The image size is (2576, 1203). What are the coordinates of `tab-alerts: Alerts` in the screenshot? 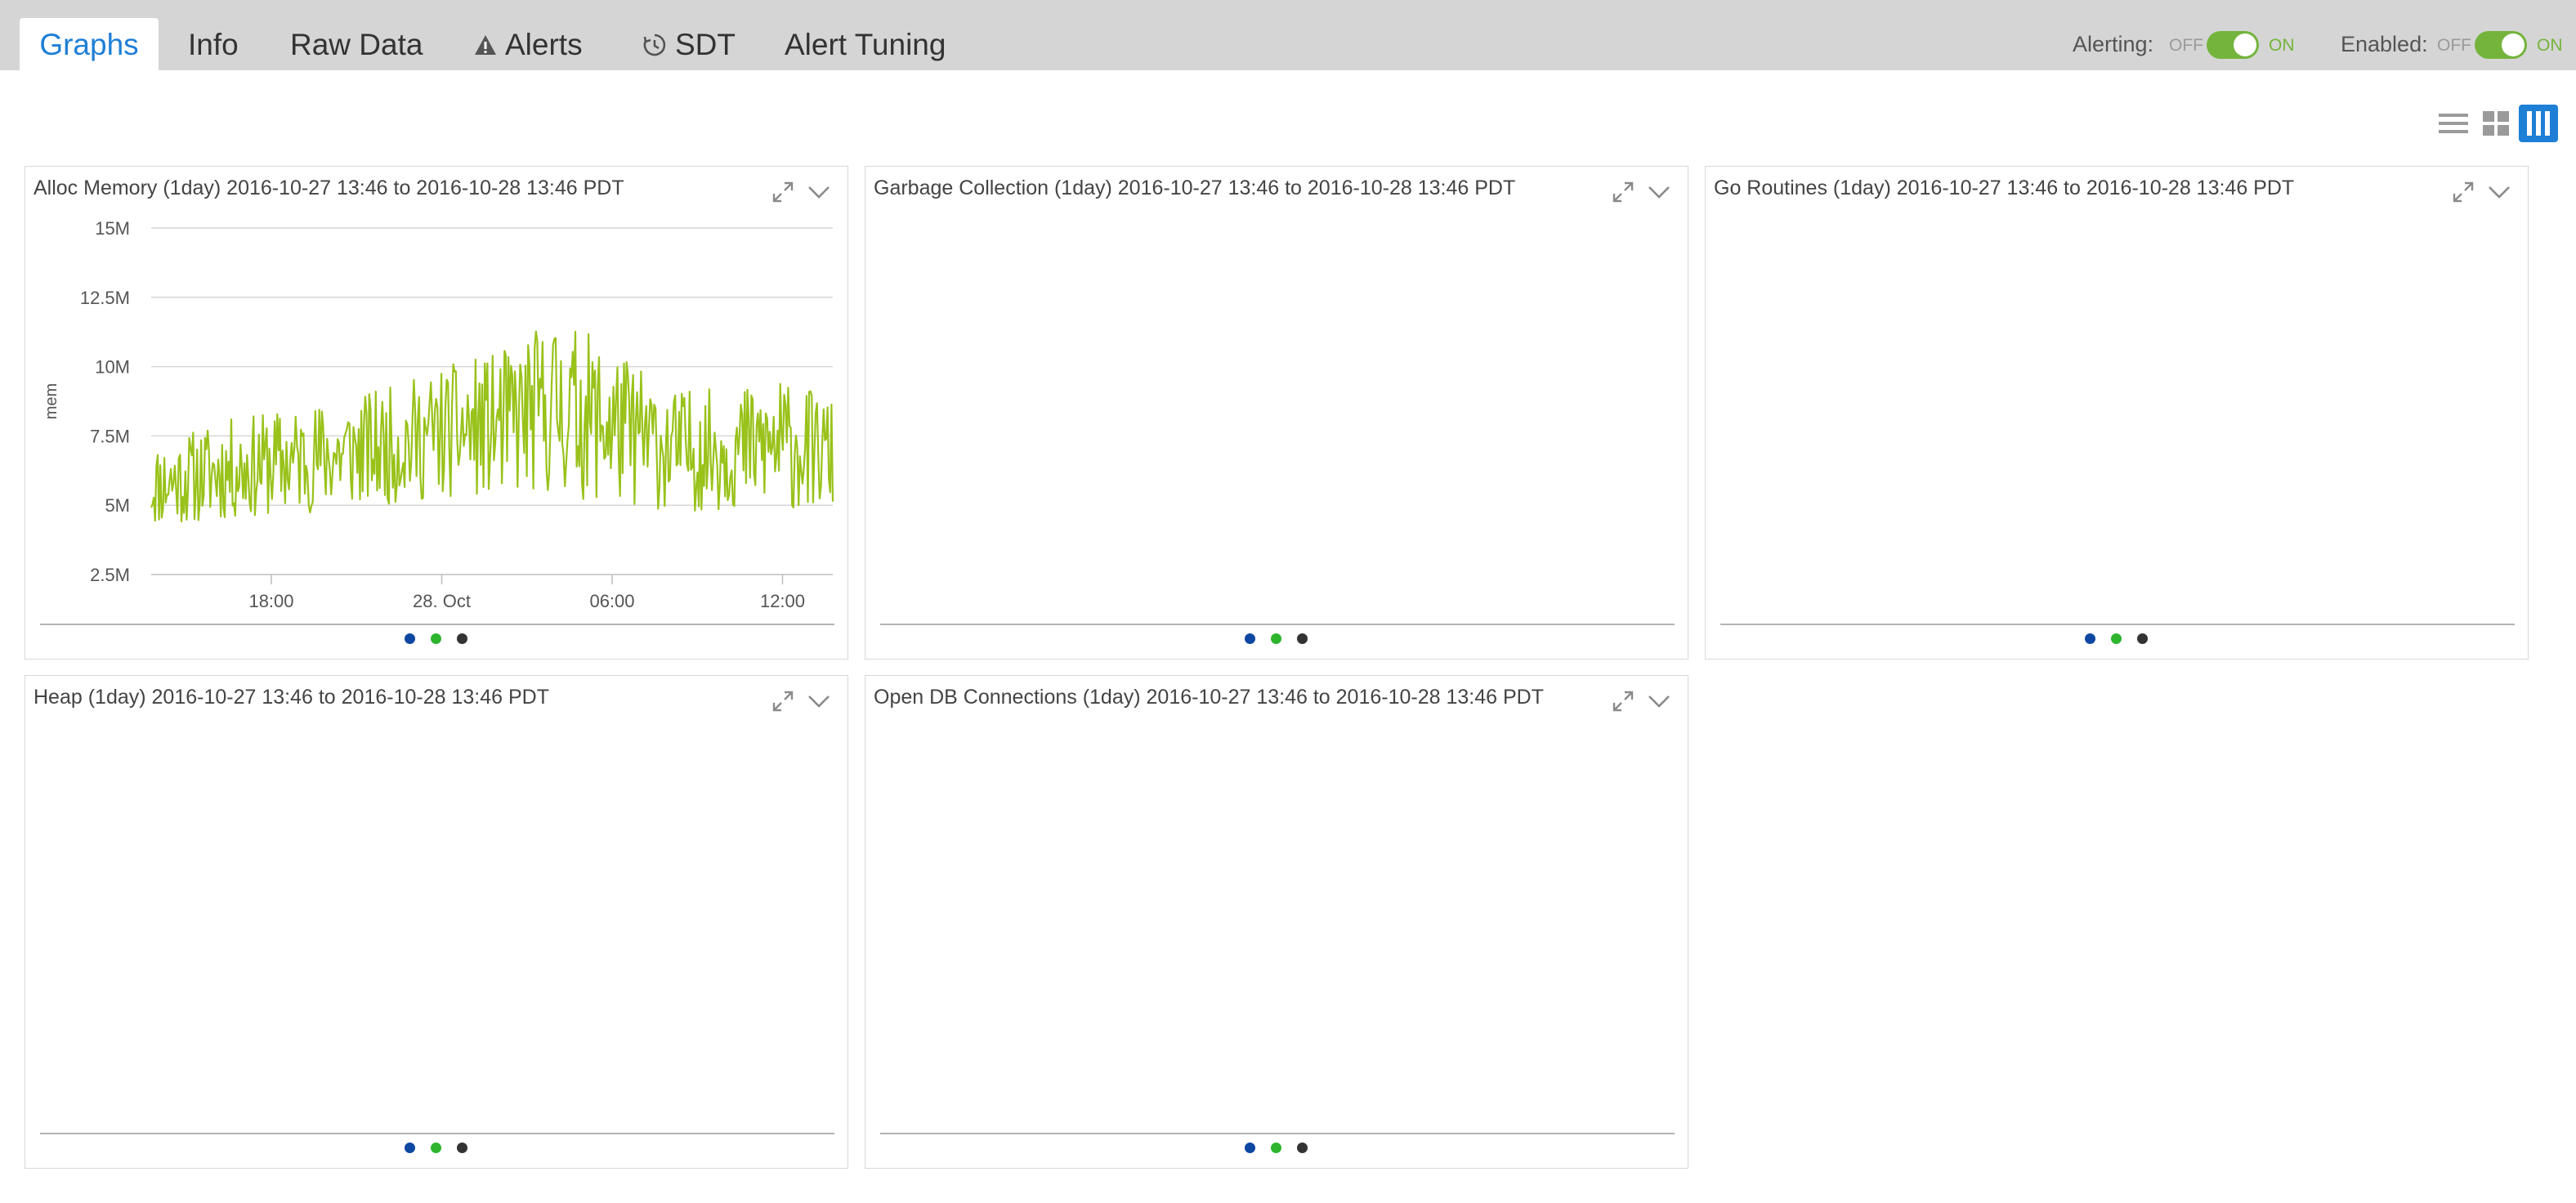 It's located at (528, 44).